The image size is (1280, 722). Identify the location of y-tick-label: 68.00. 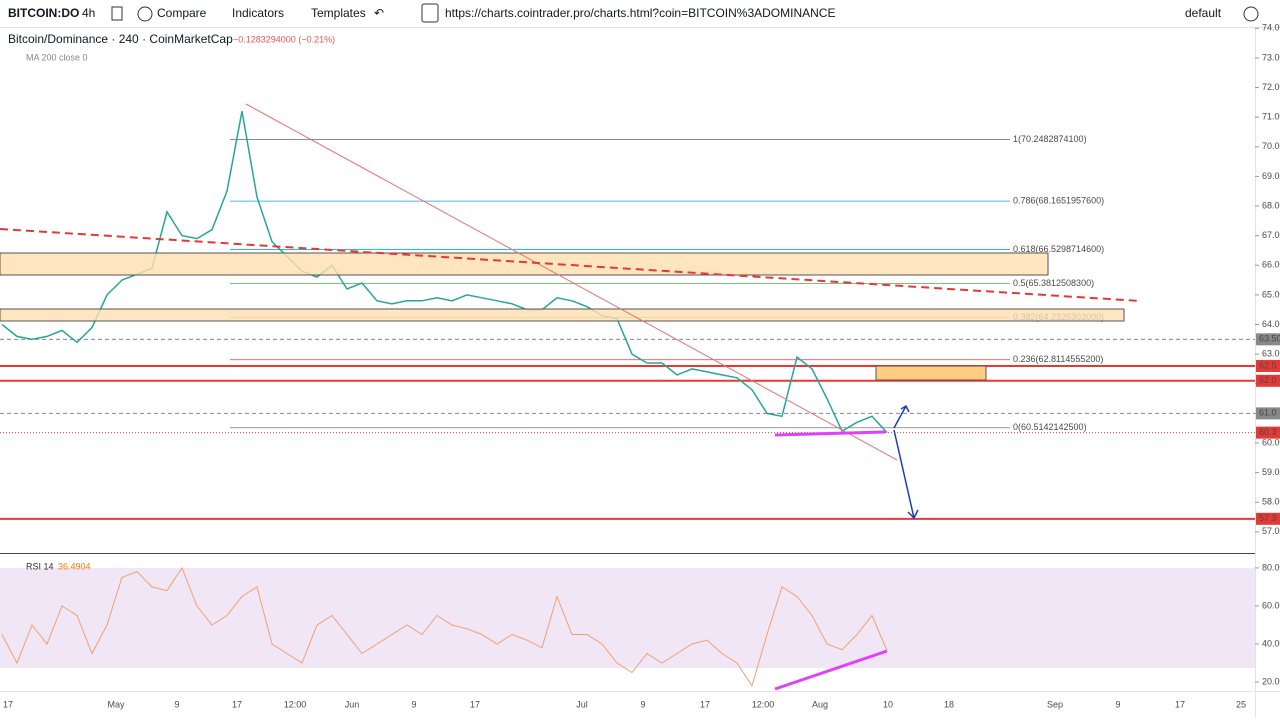
(1271, 205).